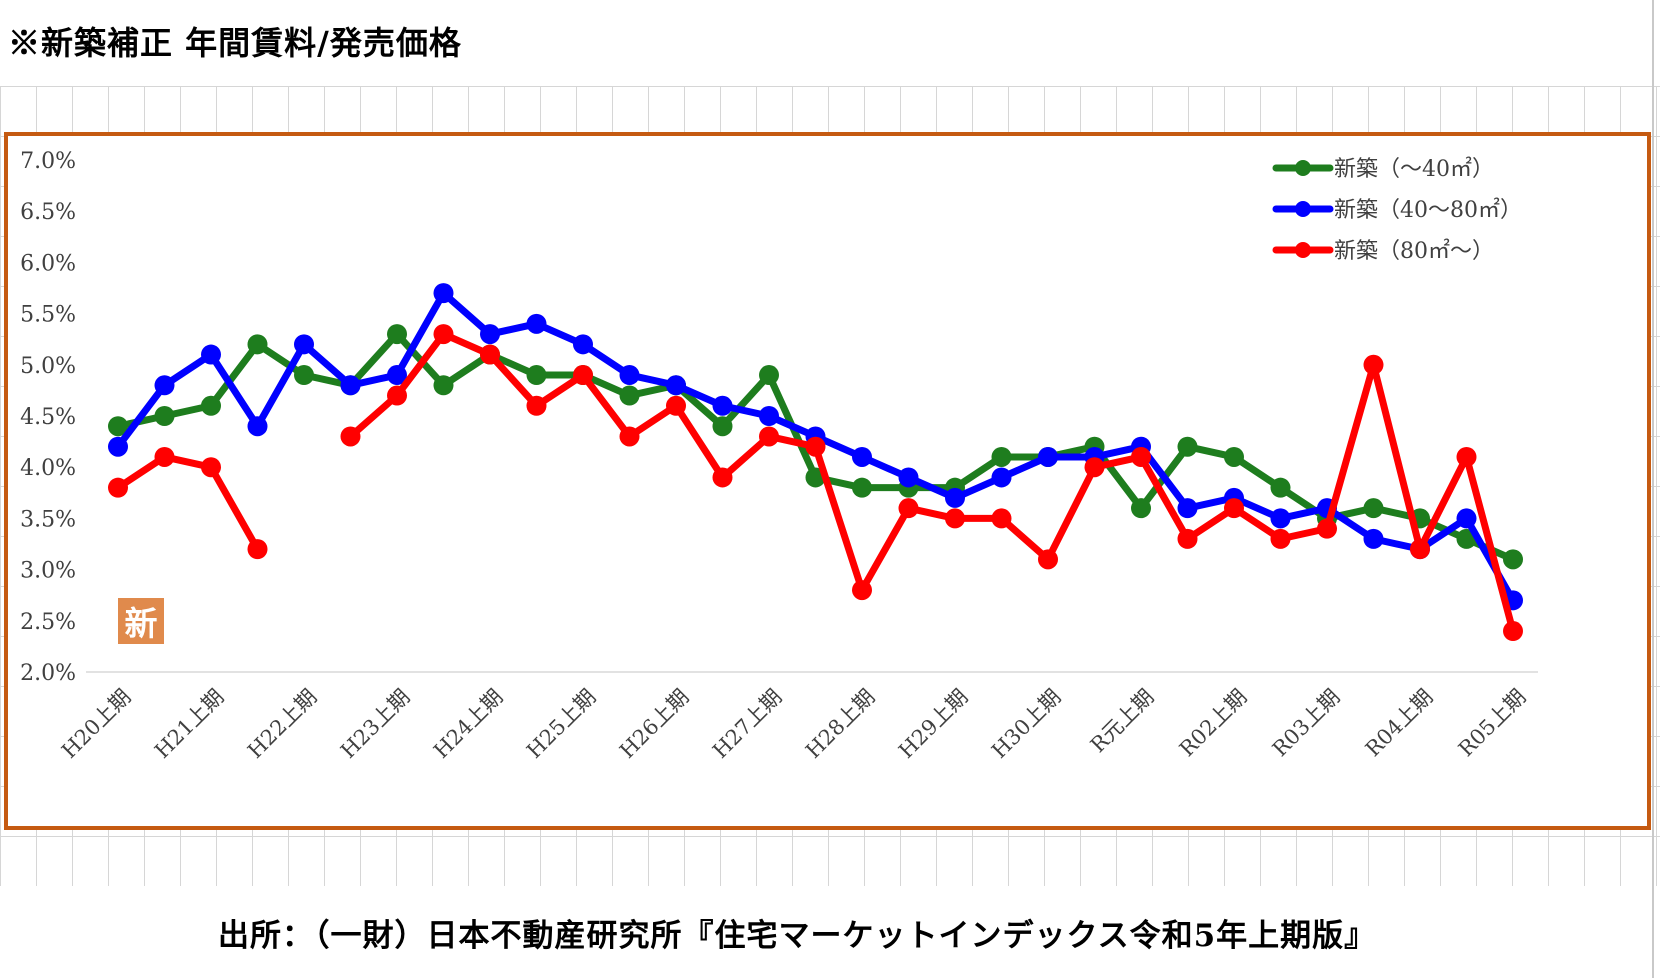 This screenshot has height=978, width=1660. What do you see at coordinates (1492, 723) in the screenshot?
I see `x-tick-label: R05上期` at bounding box center [1492, 723].